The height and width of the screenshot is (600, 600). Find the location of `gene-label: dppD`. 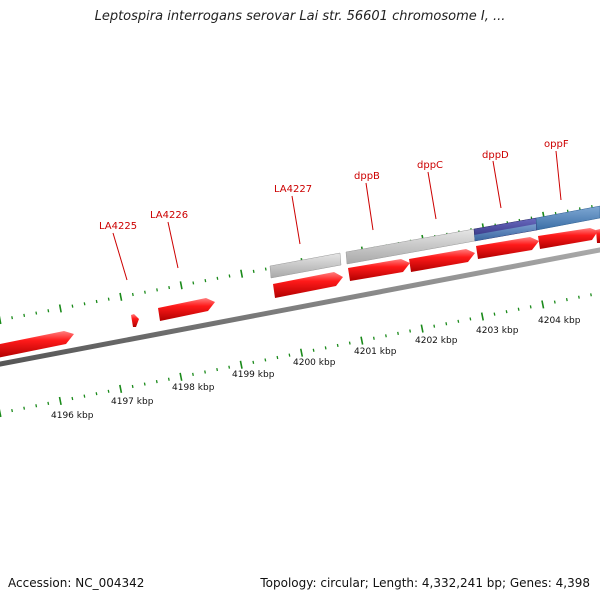

gene-label: dppD is located at coordinates (495, 155).